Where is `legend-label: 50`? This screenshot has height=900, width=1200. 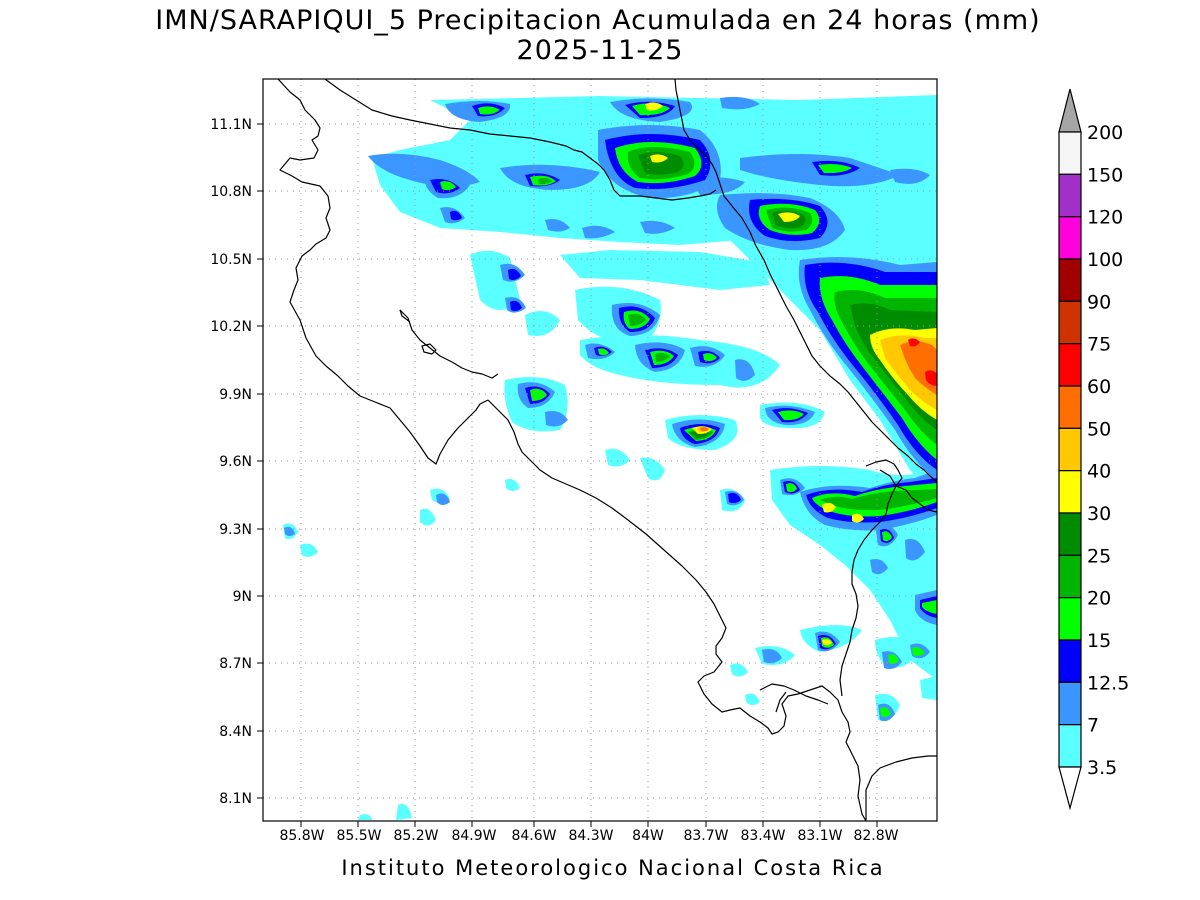
legend-label: 50 is located at coordinates (1099, 429).